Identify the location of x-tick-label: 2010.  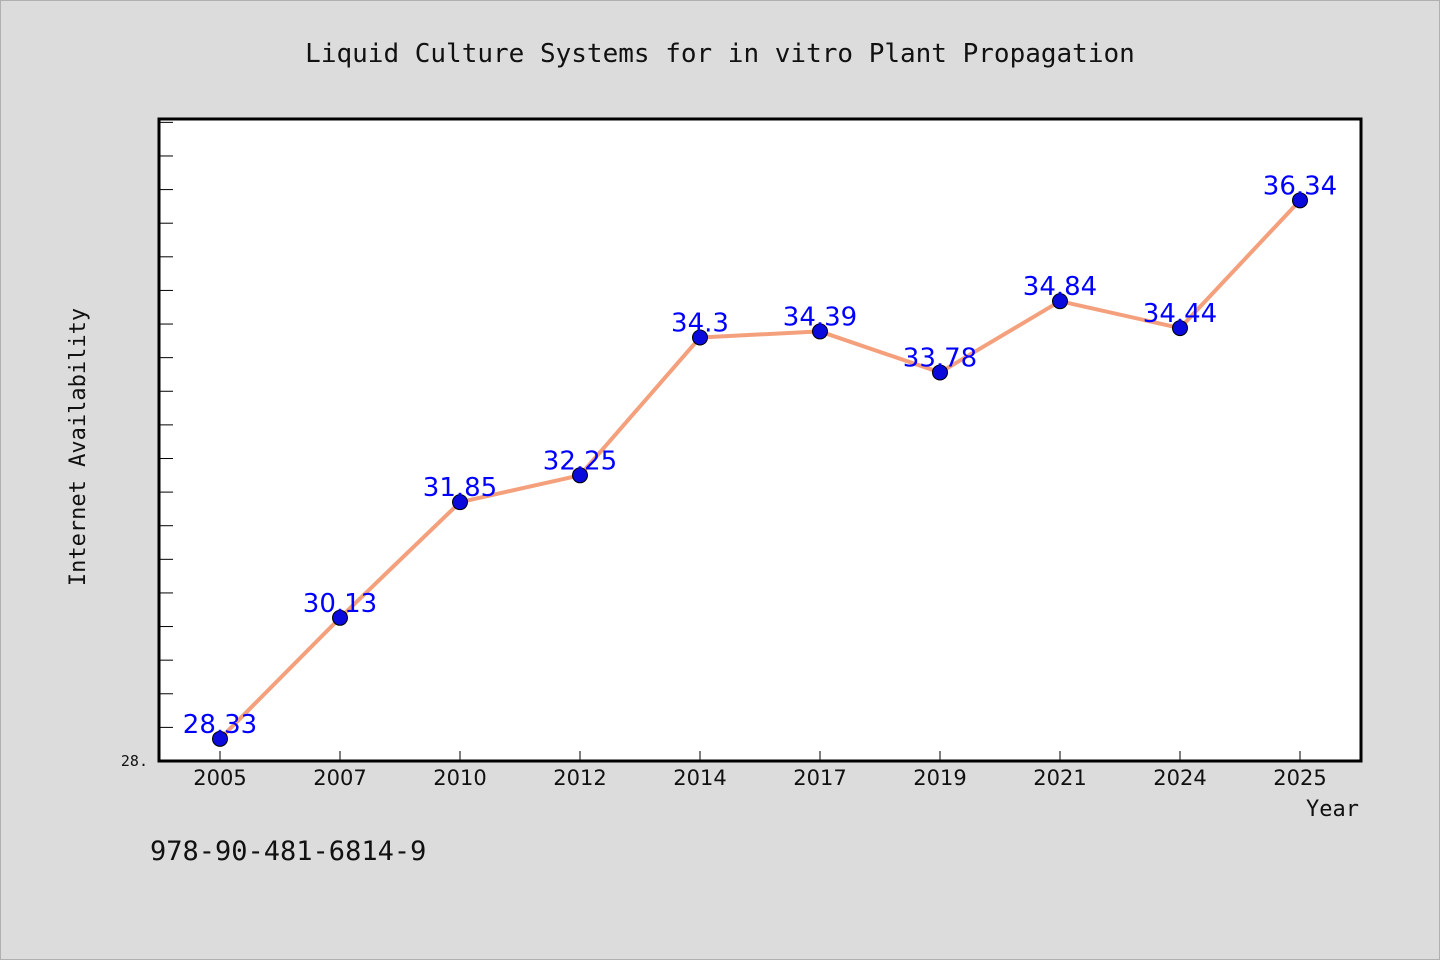
(459, 778).